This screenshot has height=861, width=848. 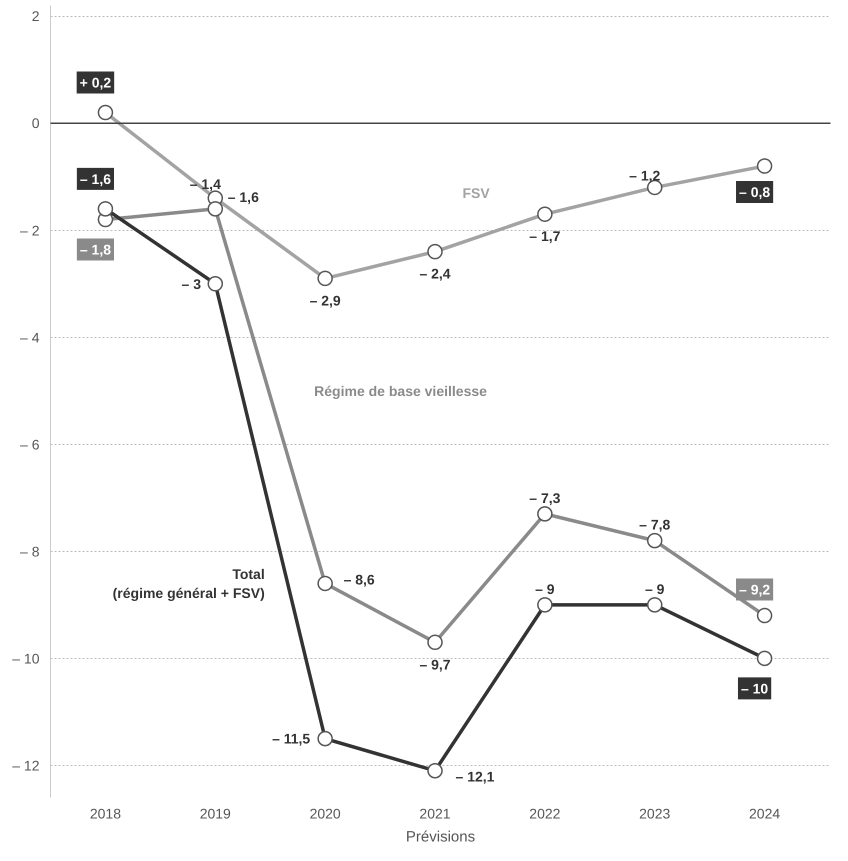 I want to click on x-tick-label: 2024, so click(x=764, y=814).